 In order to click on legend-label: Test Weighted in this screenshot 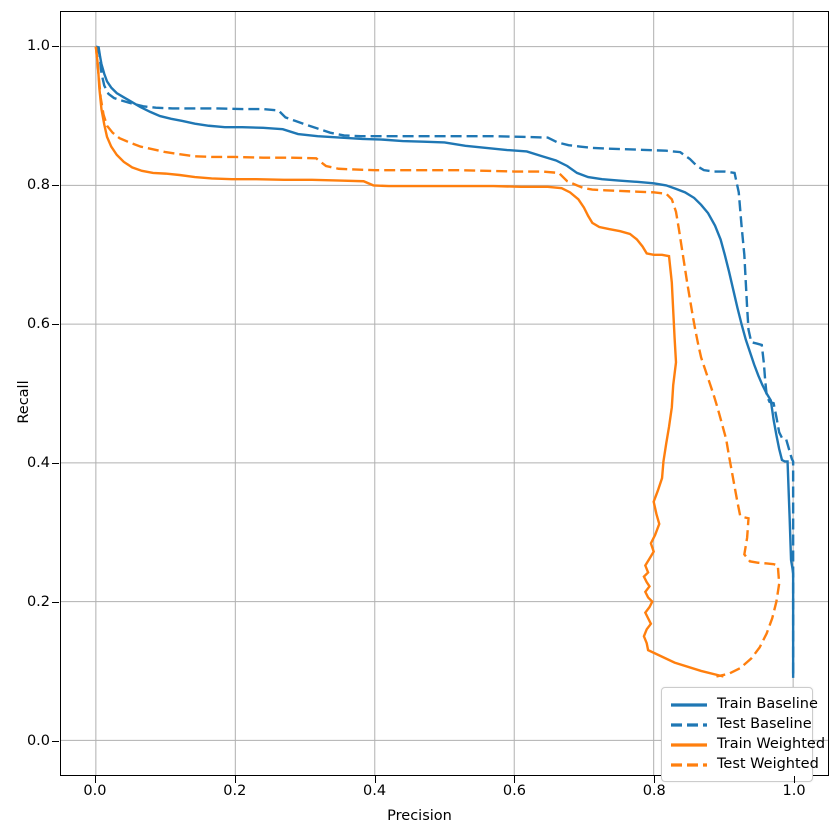, I will do `click(768, 763)`.